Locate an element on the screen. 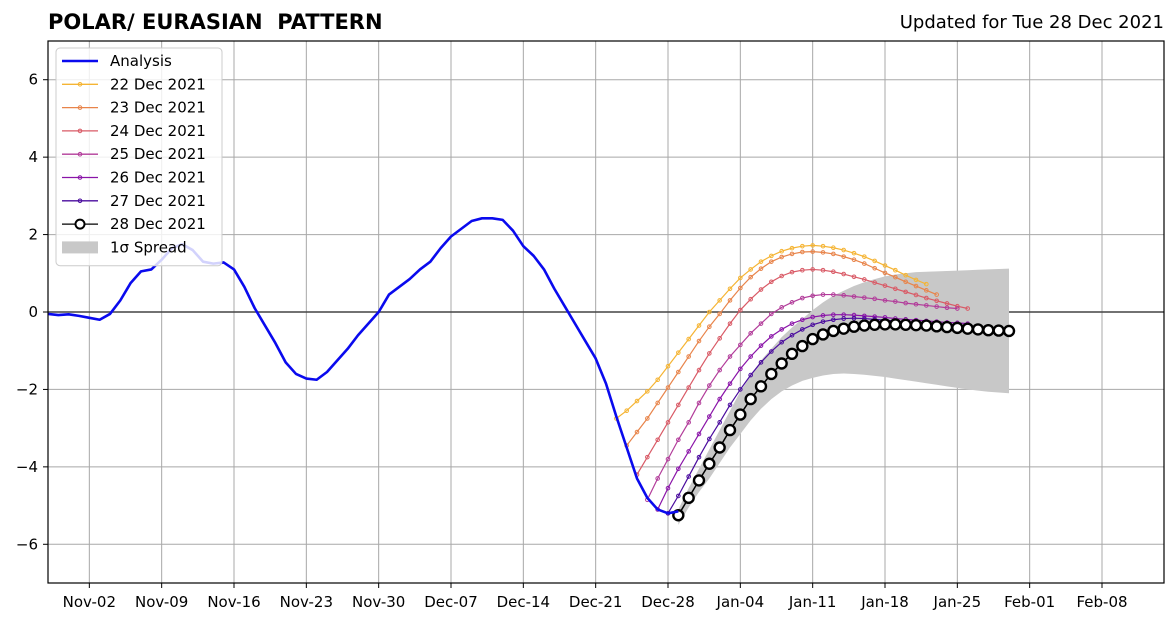 The height and width of the screenshot is (622, 1176). x-tick-label: Feb-01 is located at coordinates (1029, 602).